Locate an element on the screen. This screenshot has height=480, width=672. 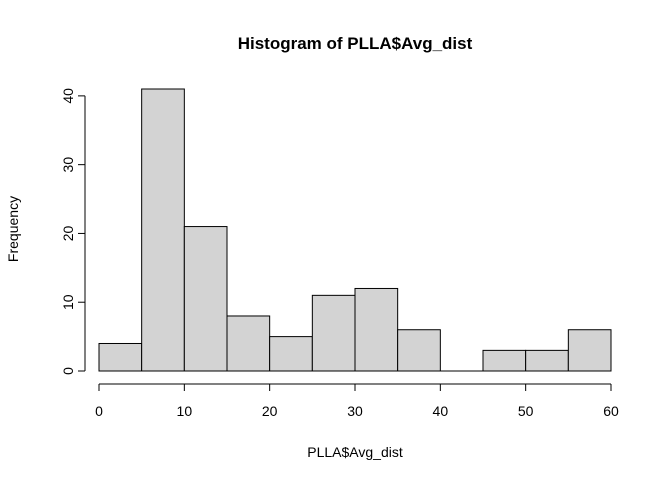
y-tick-label: 40 is located at coordinates (68, 96).